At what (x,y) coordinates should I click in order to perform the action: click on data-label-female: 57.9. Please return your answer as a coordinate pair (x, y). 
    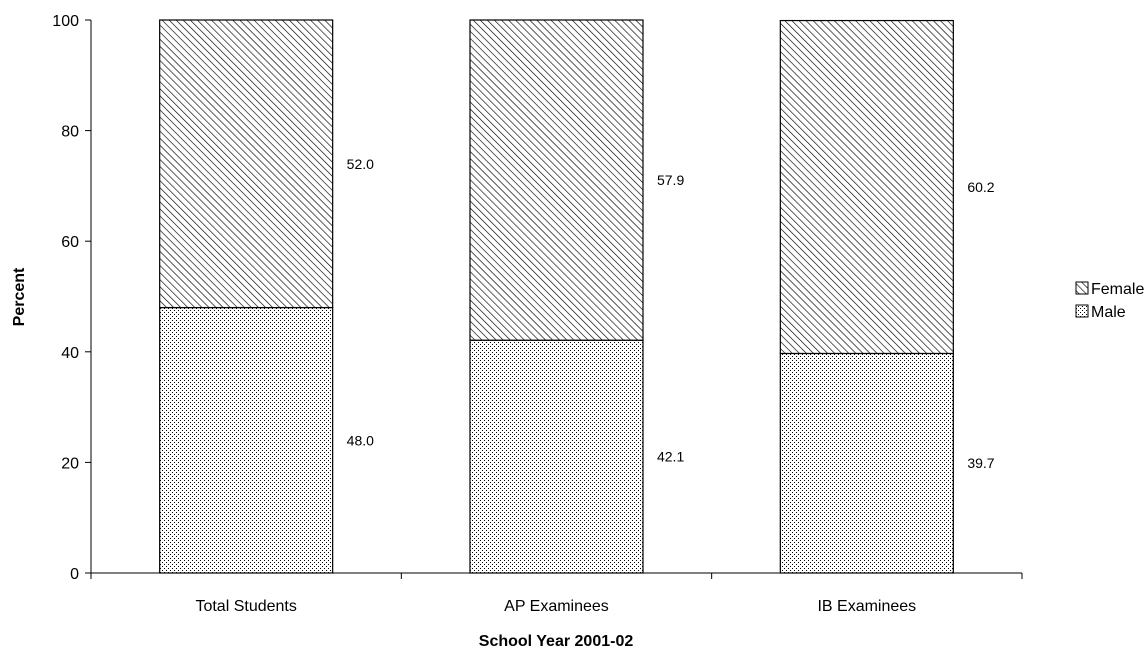
    Looking at the image, I should click on (670, 180).